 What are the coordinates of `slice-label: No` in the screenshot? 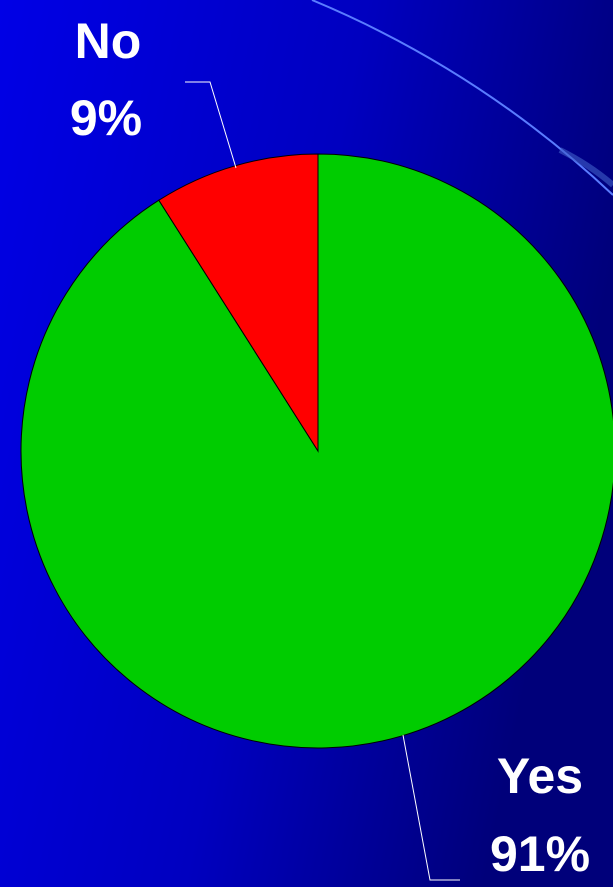 It's located at (108, 41).